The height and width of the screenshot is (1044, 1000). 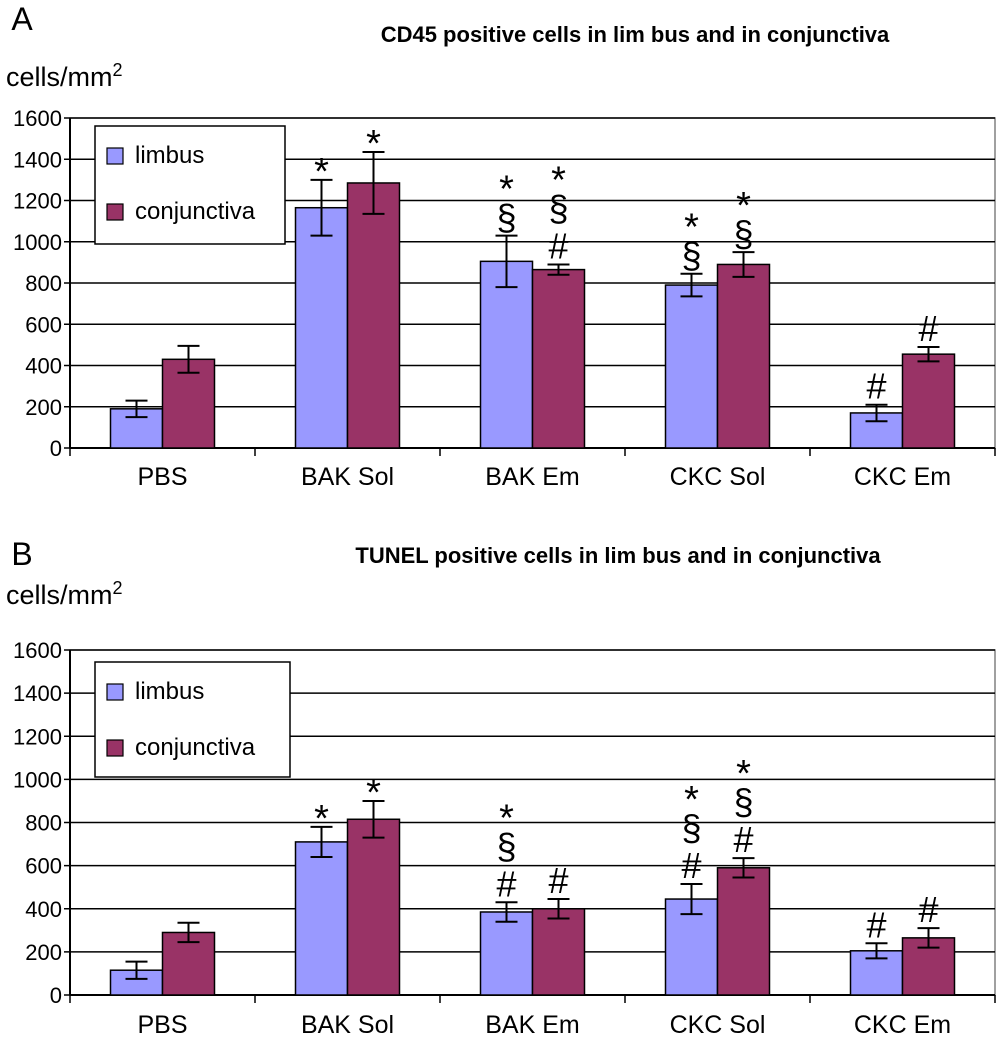 I want to click on panel-label: B, so click(x=21, y=554).